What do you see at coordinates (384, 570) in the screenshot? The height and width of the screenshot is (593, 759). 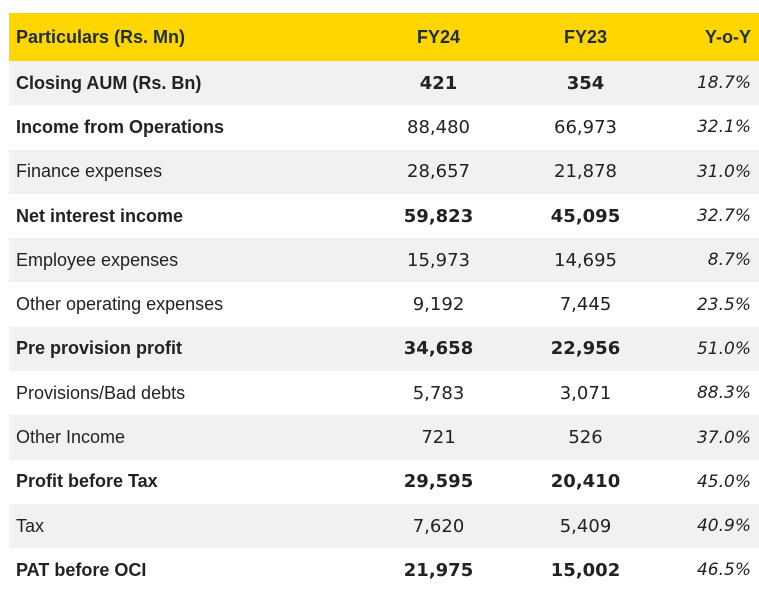 I see `table-row: PAT before OCI 21,975 15,002 46.5%` at bounding box center [384, 570].